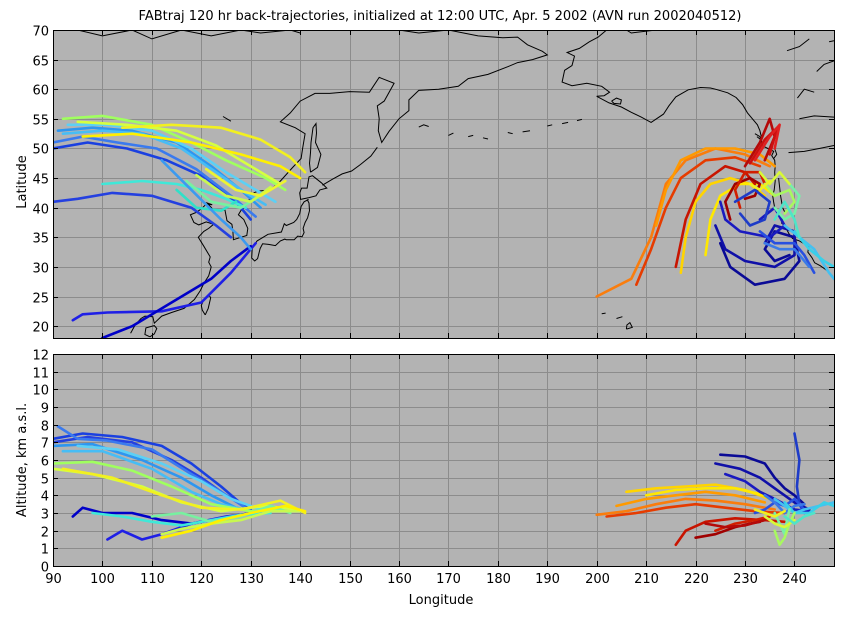 This screenshot has height=625, width=868. Describe the element at coordinates (201, 579) in the screenshot. I see `x-tick-label-120: 120` at that location.